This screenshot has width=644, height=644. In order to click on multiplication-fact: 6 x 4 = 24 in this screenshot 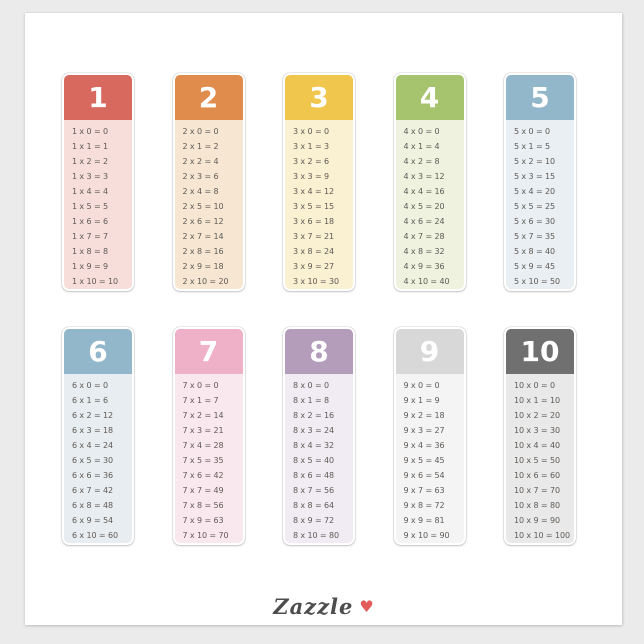, I will do `click(92, 445)`.